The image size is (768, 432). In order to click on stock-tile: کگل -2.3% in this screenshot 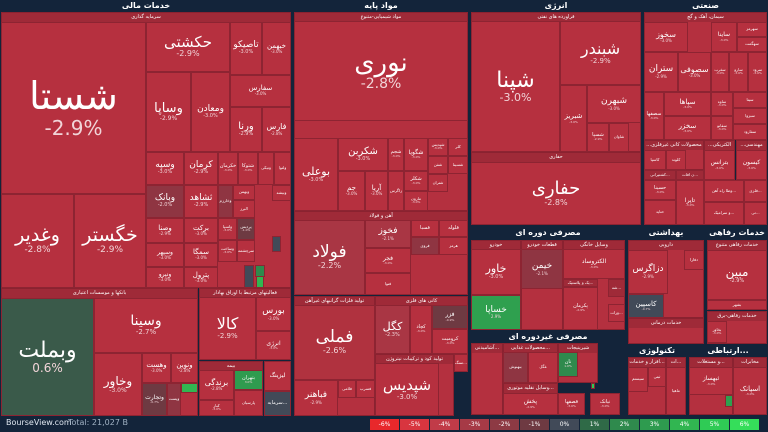, I will do `click(392, 329)`.